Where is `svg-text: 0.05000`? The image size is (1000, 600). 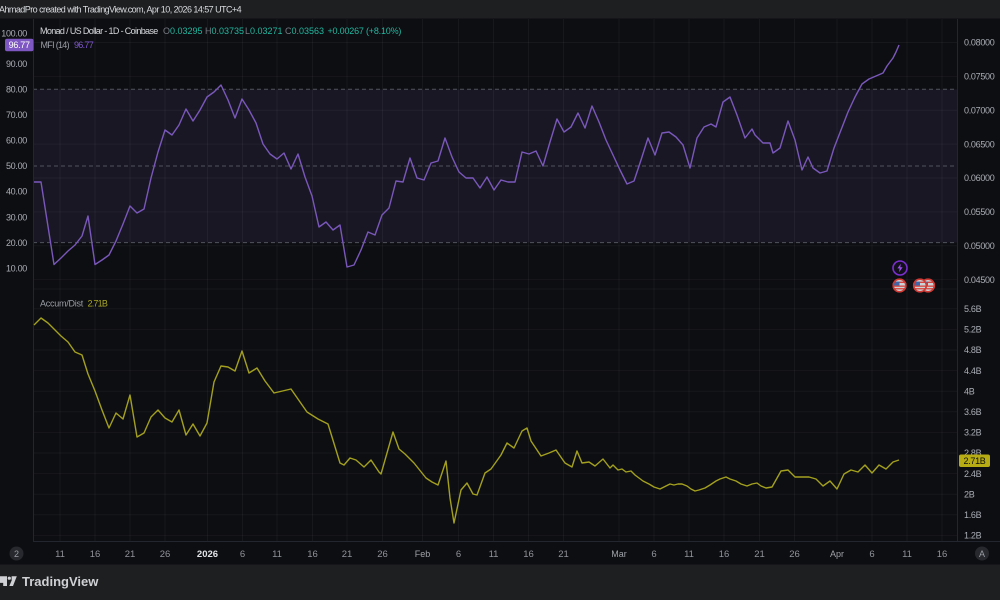
svg-text: 0.05000 is located at coordinates (979, 246).